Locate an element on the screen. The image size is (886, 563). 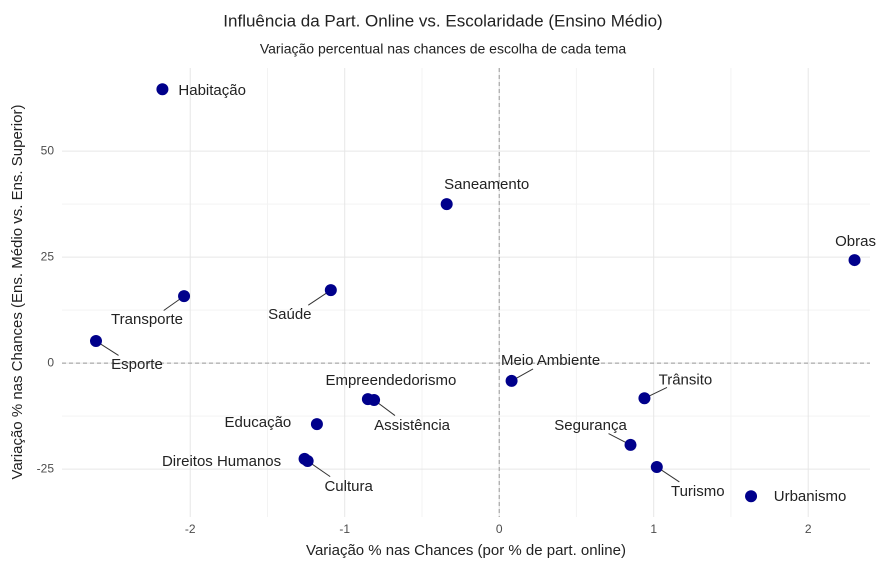
point-label: Urbanismo is located at coordinates (810, 496).